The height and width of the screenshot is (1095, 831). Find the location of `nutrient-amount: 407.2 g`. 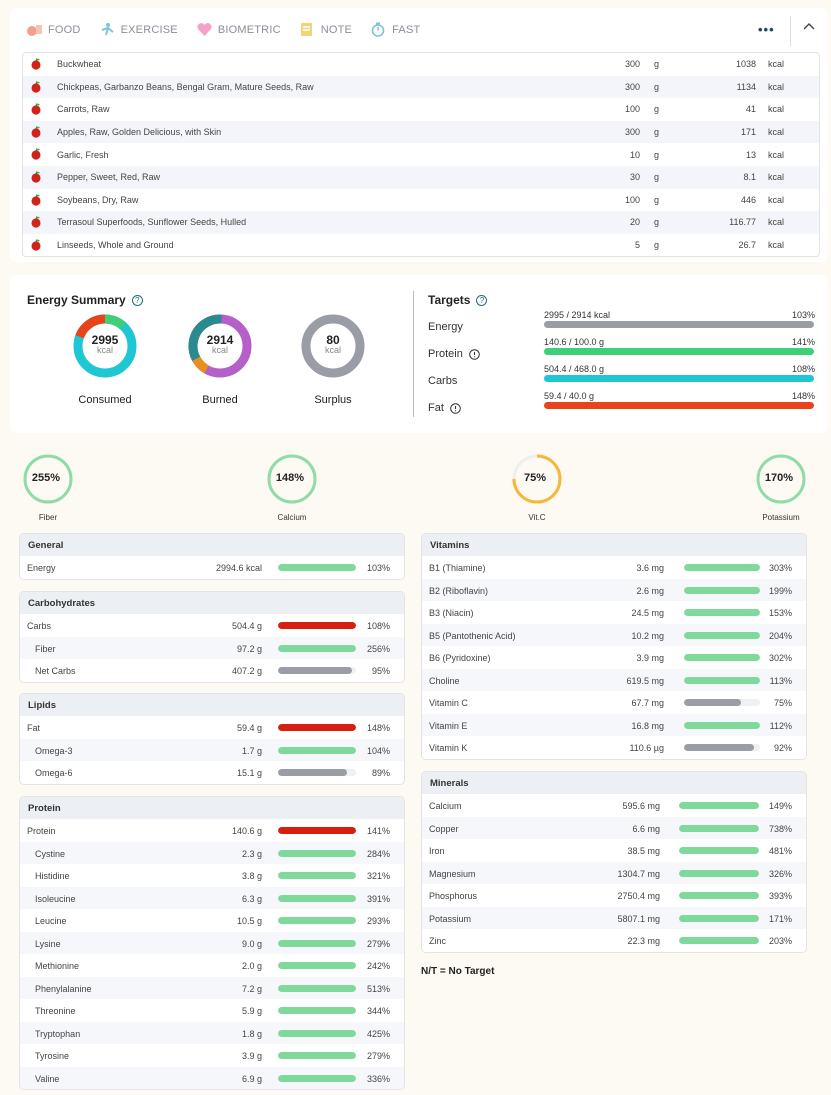

nutrient-amount: 407.2 g is located at coordinates (246, 671).